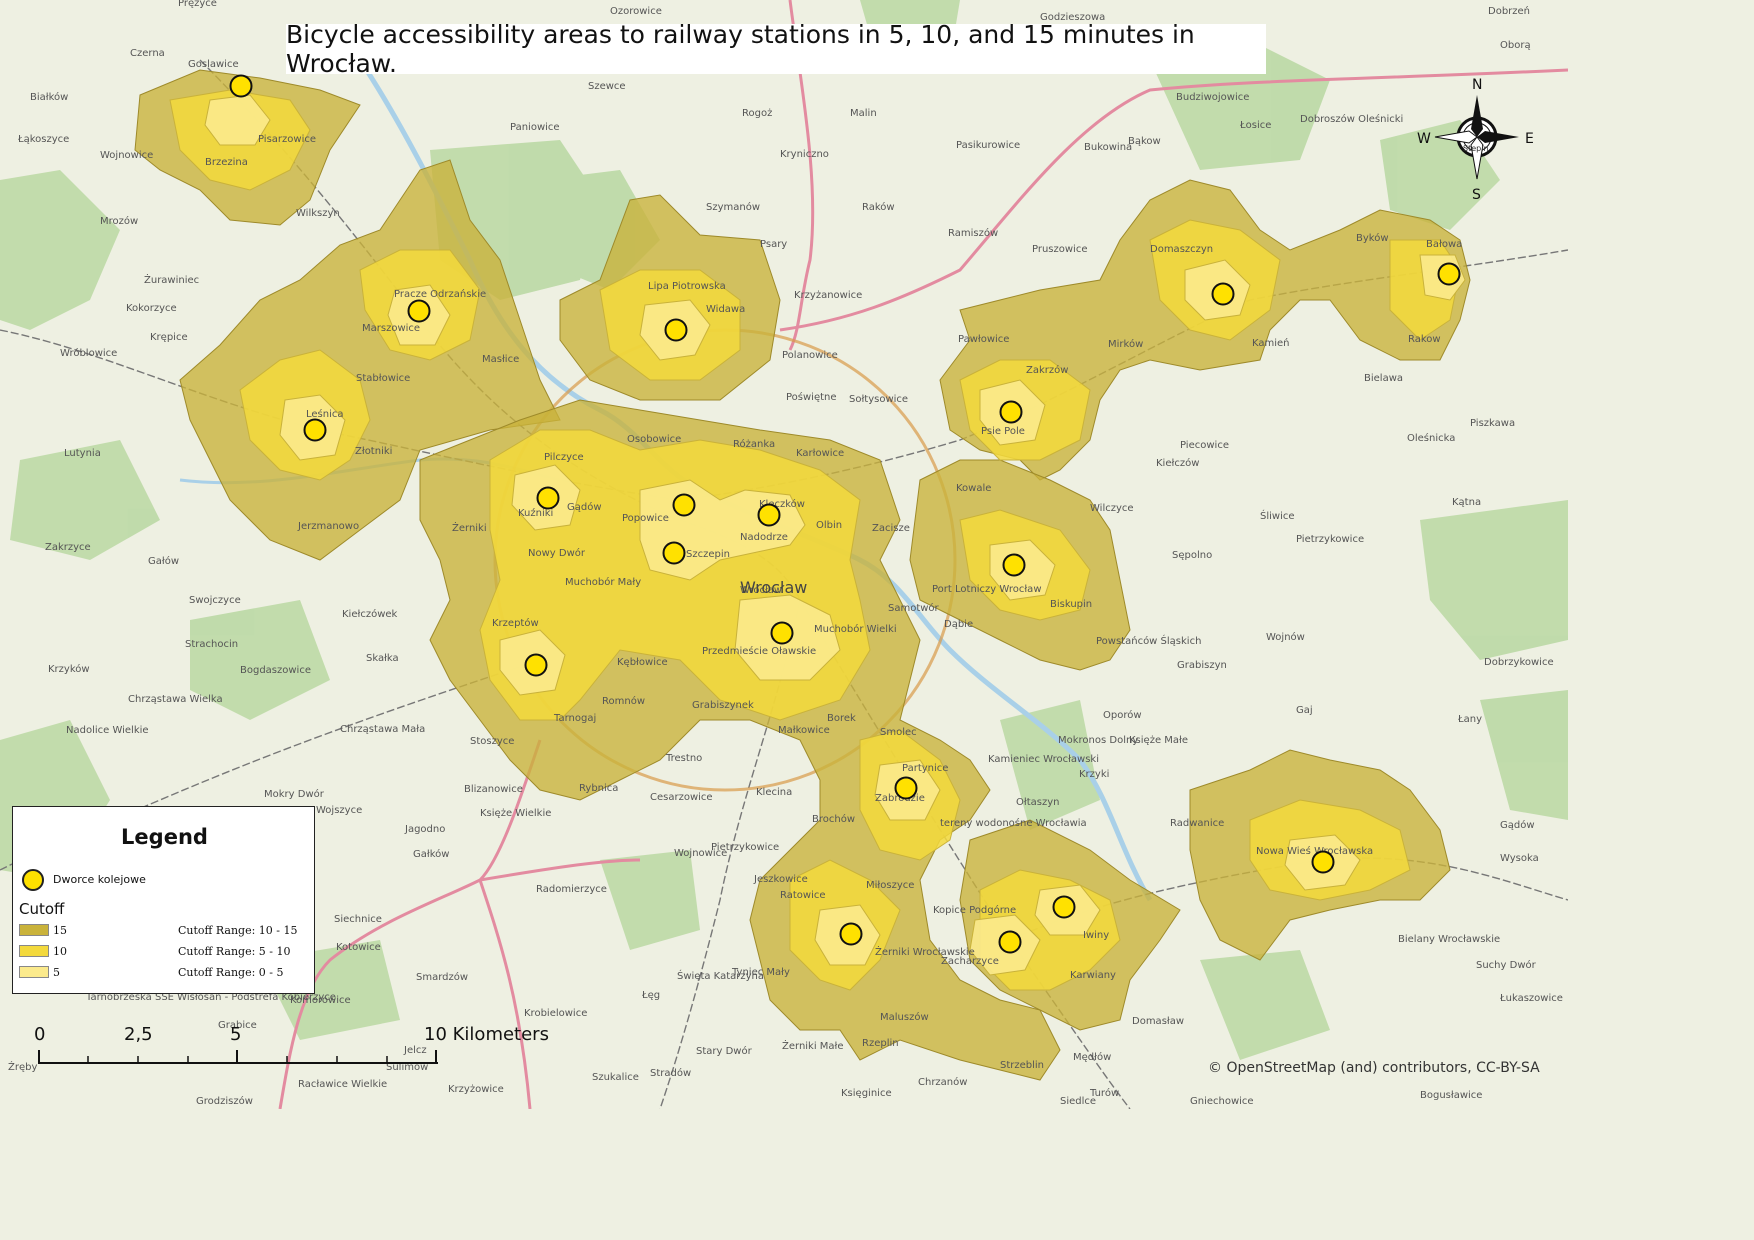 This screenshot has height=1240, width=1754. I want to click on station-marker: Nadodrze, so click(769, 515).